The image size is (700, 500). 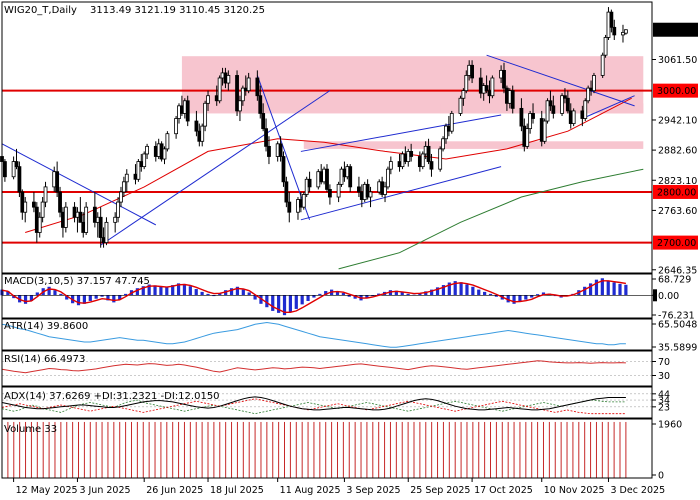 What do you see at coordinates (326, 365) in the screenshot?
I see `rsi-pane: RSI(14) 66.4973` at bounding box center [326, 365].